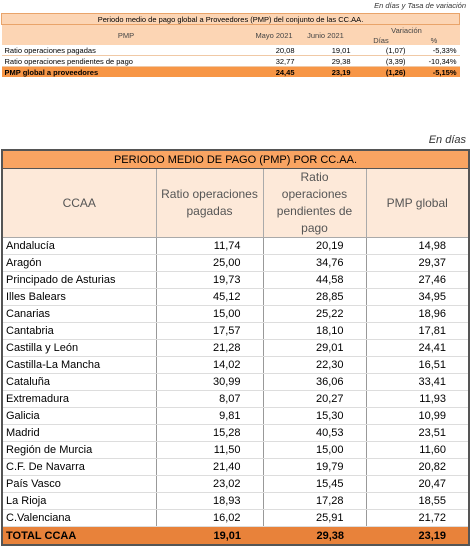 Image resolution: width=472 pixels, height=546 pixels. I want to click on row: C.F. De Navarra 21,40 19,79 20,82, so click(236, 467).